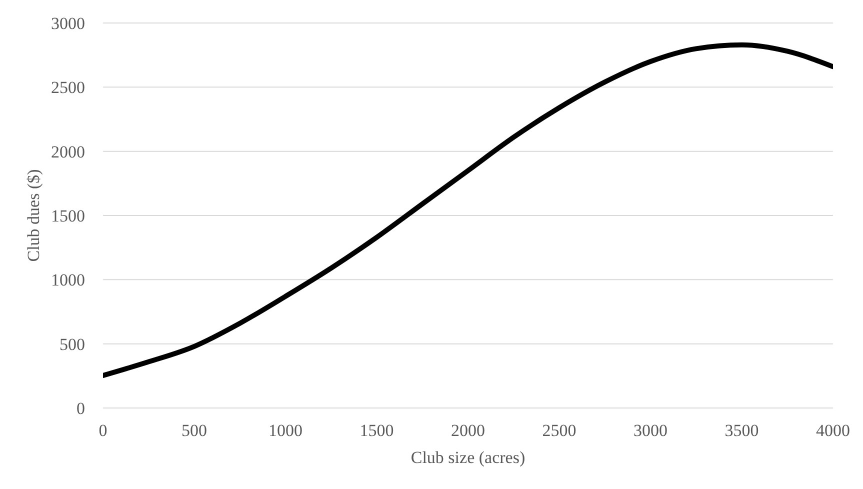  I want to click on x-tick-label: 2500, so click(559, 430).